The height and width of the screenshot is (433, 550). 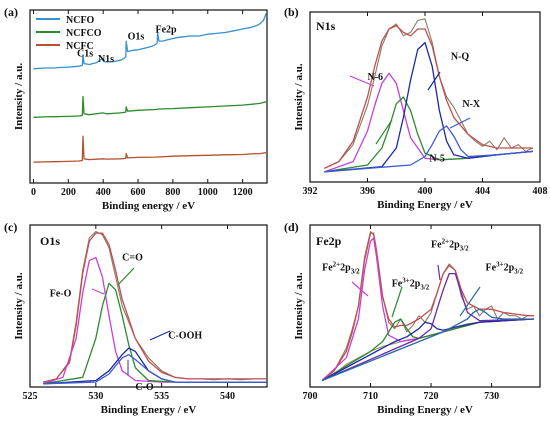 What do you see at coordinates (185, 335) in the screenshot?
I see `peak-annotation: C-OOH` at bounding box center [185, 335].